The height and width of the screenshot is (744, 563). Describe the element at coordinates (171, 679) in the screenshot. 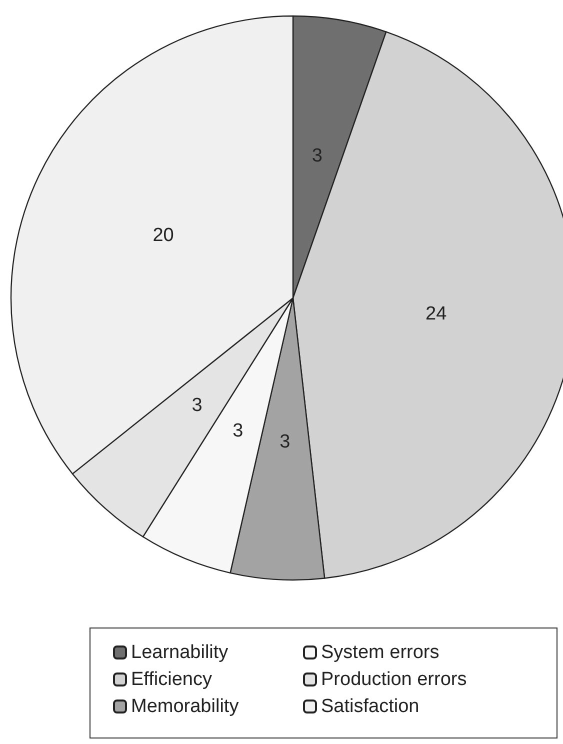

I see `legend-label: Efficiency` at that location.